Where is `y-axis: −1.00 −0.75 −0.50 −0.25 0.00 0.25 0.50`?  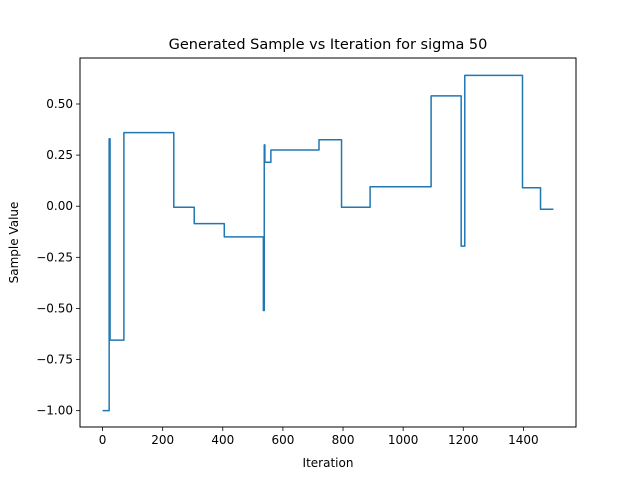 y-axis: −1.00 −0.75 −0.50 −0.25 0.00 0.25 0.50 is located at coordinates (58, 257).